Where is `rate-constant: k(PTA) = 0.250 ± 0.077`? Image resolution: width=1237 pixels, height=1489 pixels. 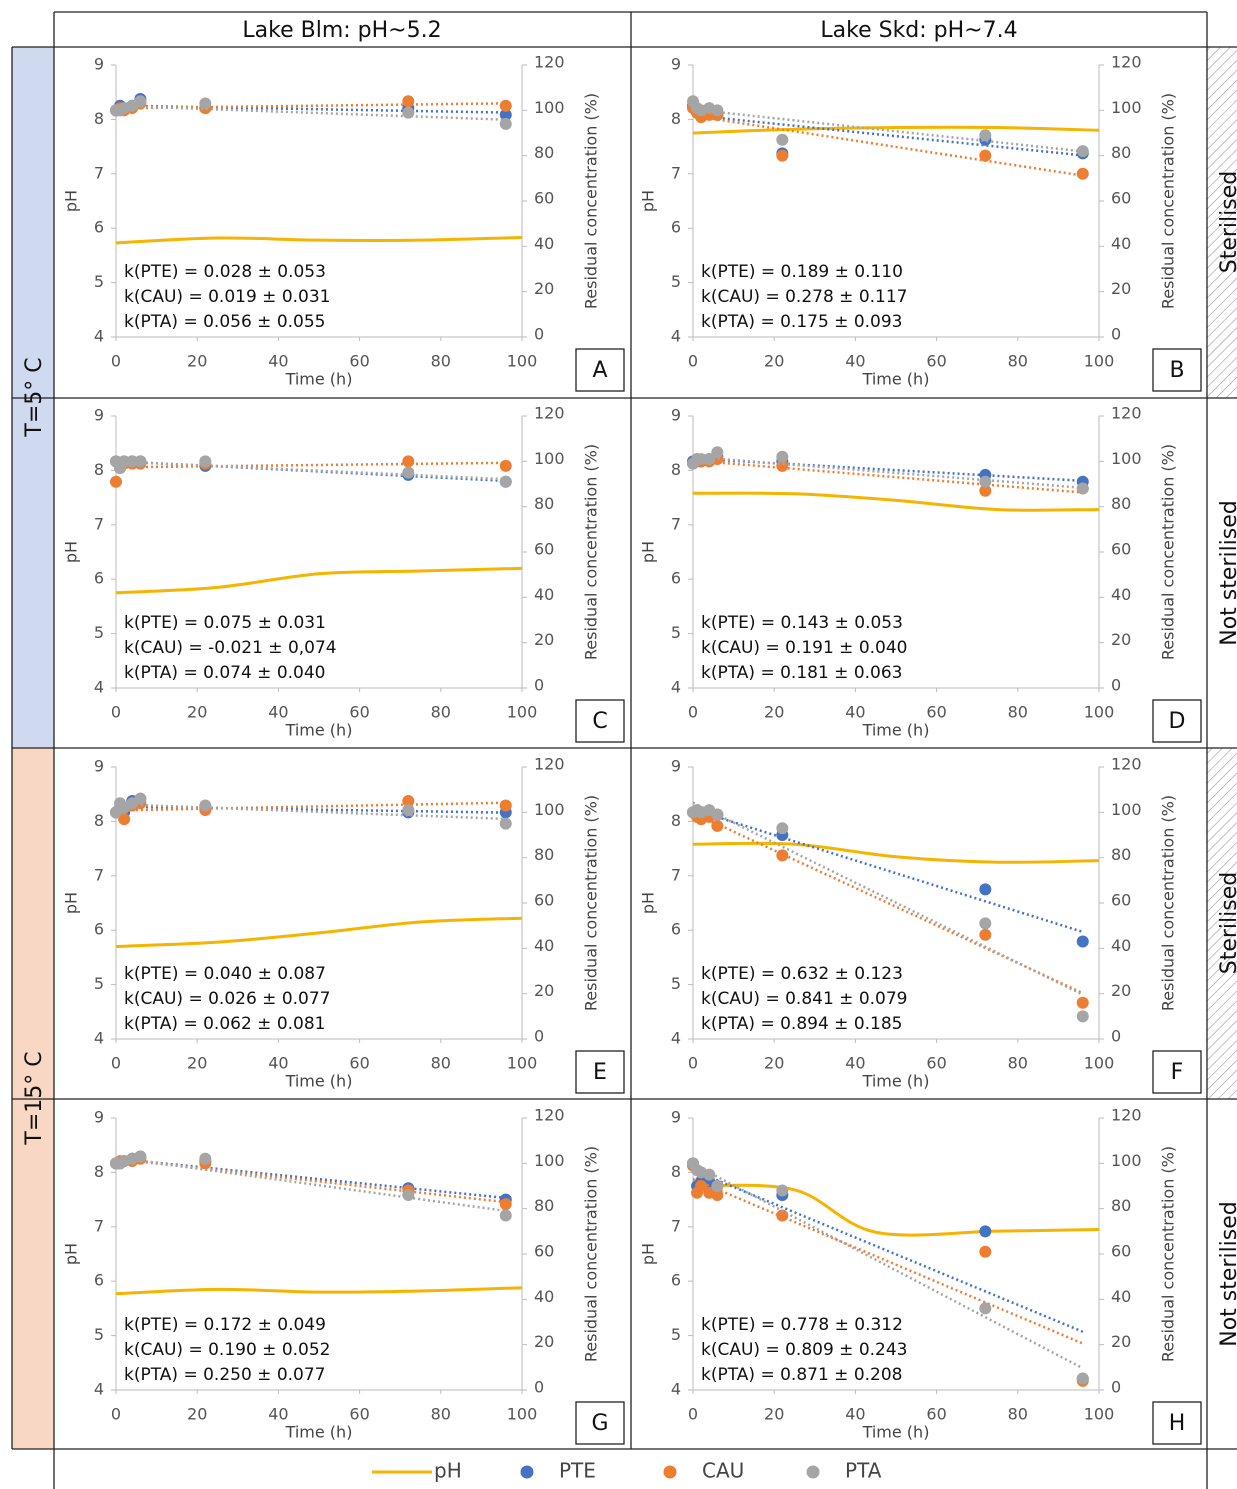 rate-constant: k(PTA) = 0.250 ± 0.077 is located at coordinates (225, 1375).